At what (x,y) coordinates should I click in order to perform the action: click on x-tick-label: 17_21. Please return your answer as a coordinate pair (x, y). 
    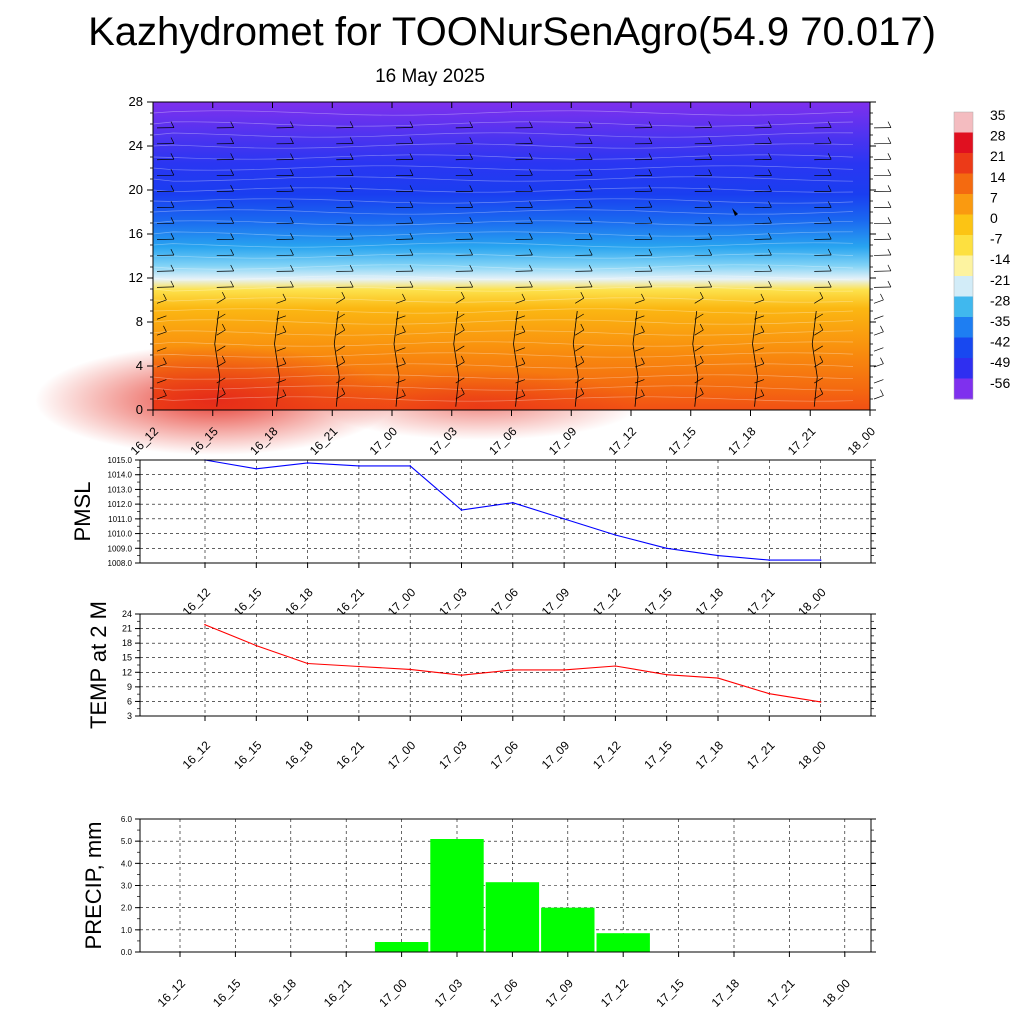
    Looking at the image, I should click on (761, 755).